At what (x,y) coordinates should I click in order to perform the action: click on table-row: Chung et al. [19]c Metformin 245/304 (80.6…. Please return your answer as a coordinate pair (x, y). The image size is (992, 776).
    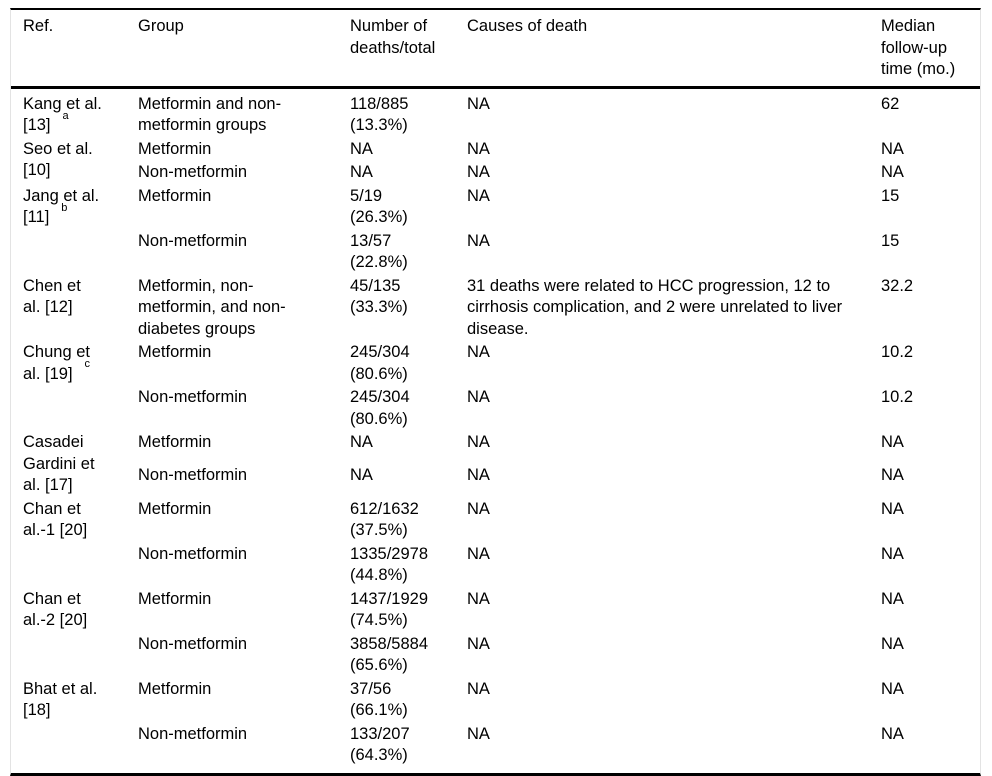
    Looking at the image, I should click on (495, 363).